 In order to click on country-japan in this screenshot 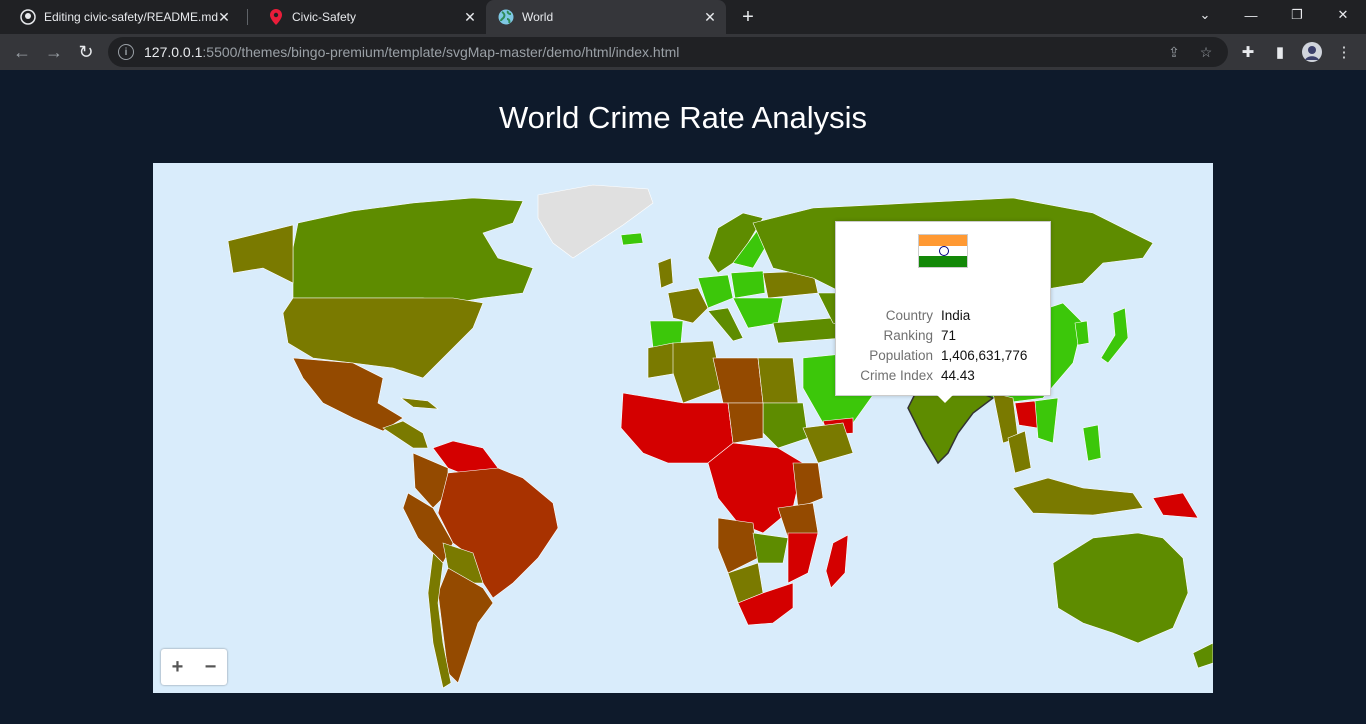, I will do `click(1114, 335)`.